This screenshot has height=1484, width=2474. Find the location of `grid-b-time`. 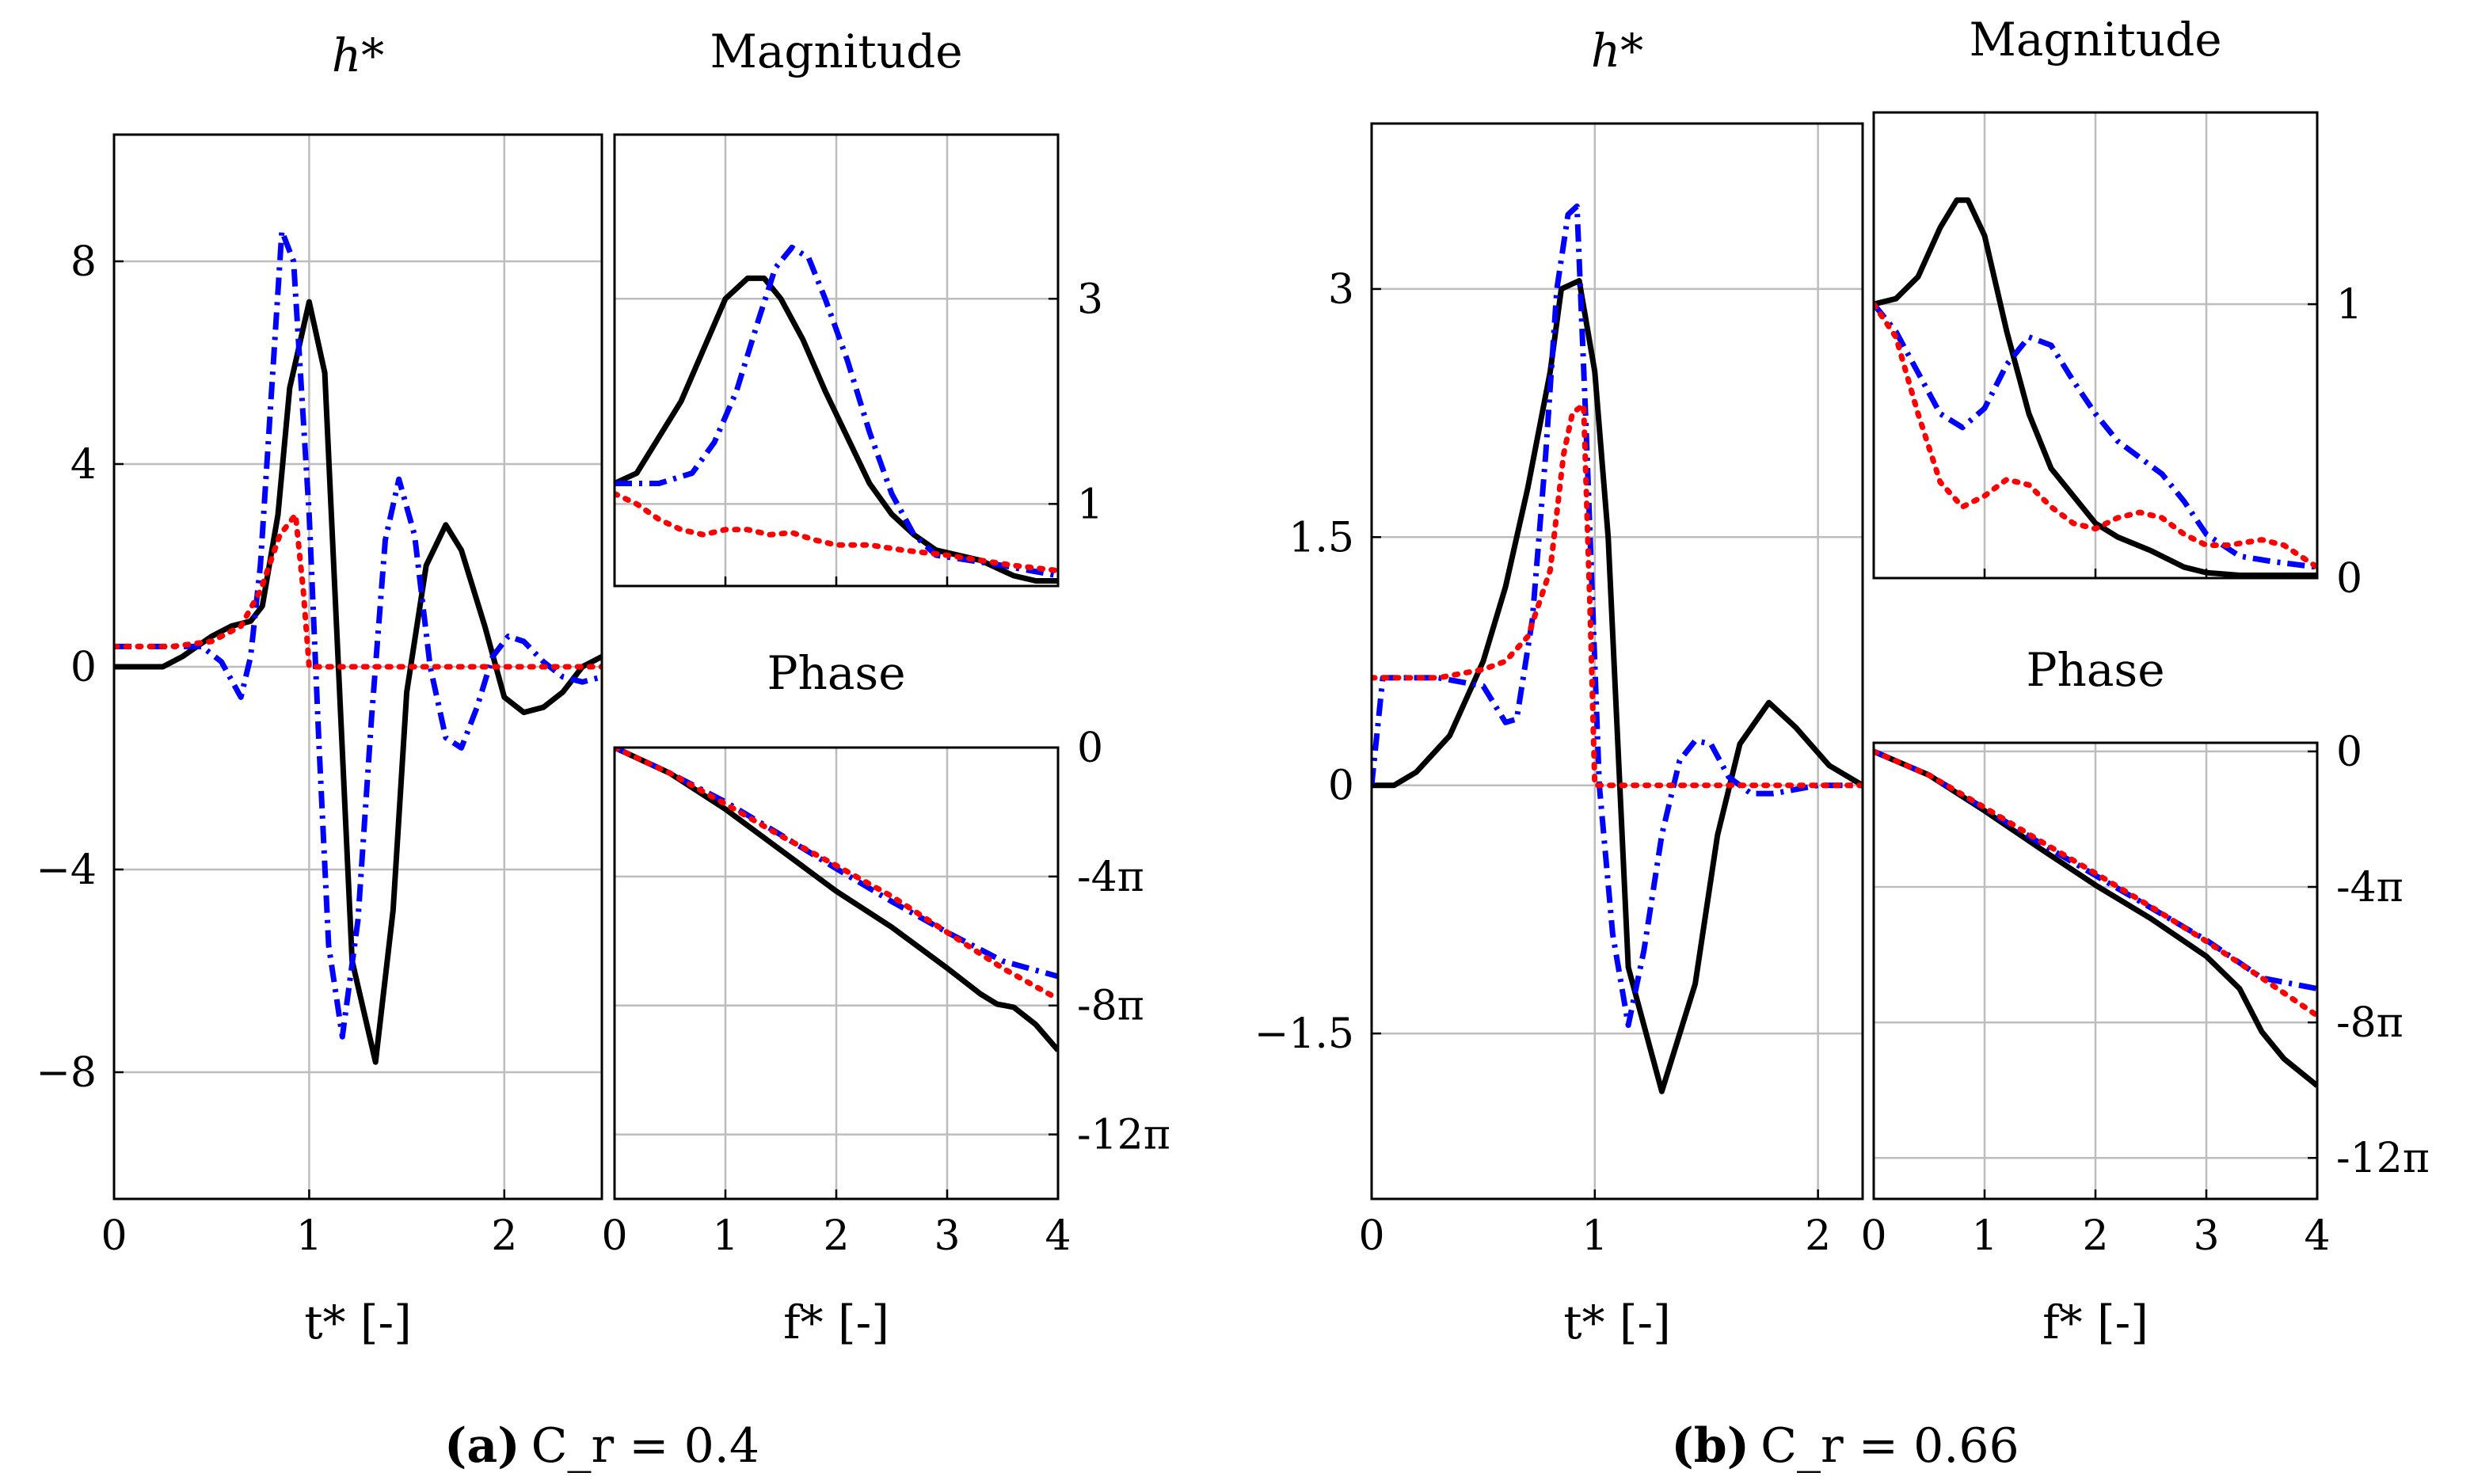

grid-b-time is located at coordinates (1617, 662).